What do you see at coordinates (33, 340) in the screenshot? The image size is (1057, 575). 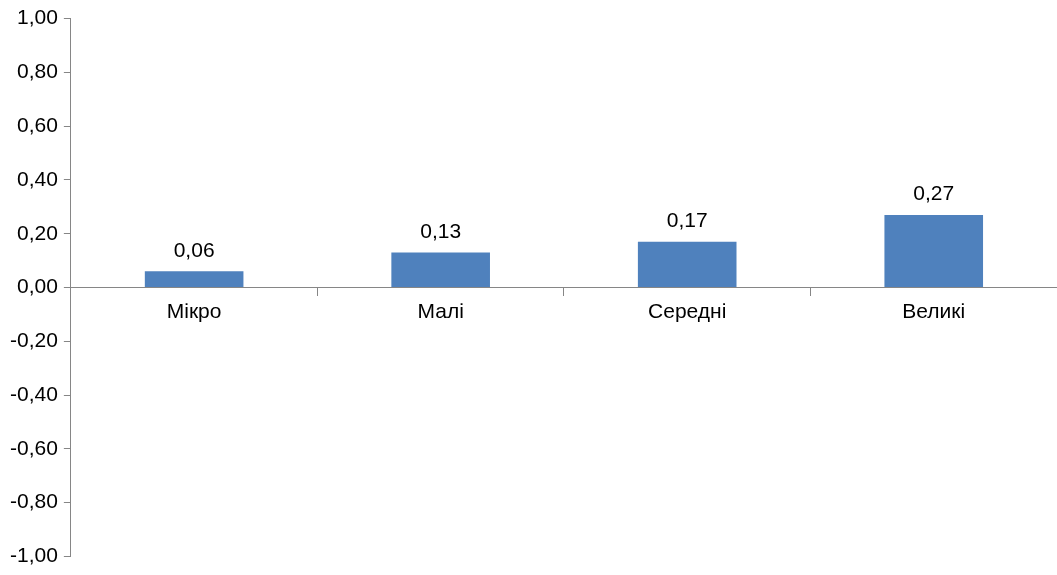 I see `y-tick-label: -0,20` at bounding box center [33, 340].